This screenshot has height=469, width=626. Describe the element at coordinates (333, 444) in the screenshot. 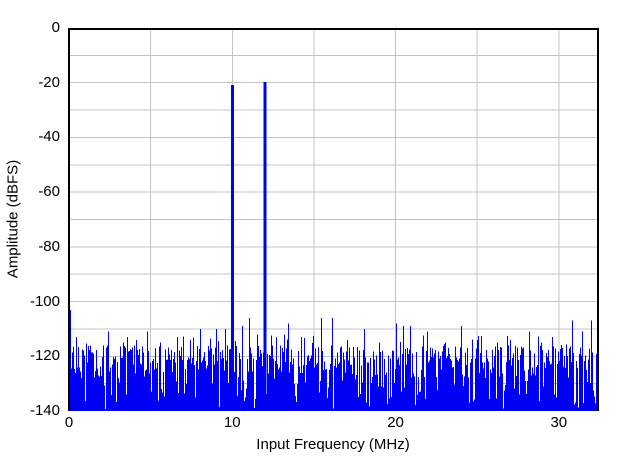

I see `x-axis-title: Input Frequency (MHz)` at that location.